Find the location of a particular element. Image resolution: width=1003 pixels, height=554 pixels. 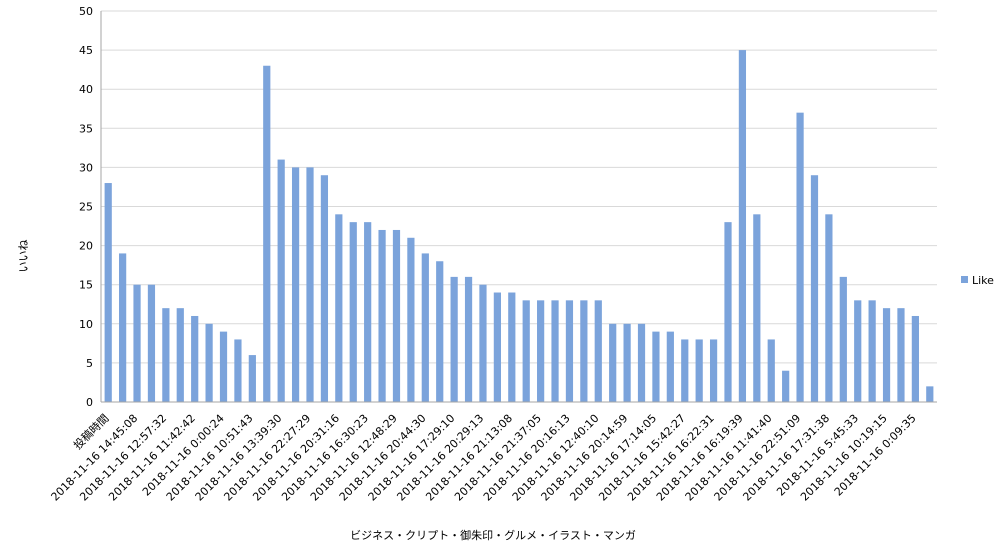

y-tick-label: 35 is located at coordinates (86, 128).